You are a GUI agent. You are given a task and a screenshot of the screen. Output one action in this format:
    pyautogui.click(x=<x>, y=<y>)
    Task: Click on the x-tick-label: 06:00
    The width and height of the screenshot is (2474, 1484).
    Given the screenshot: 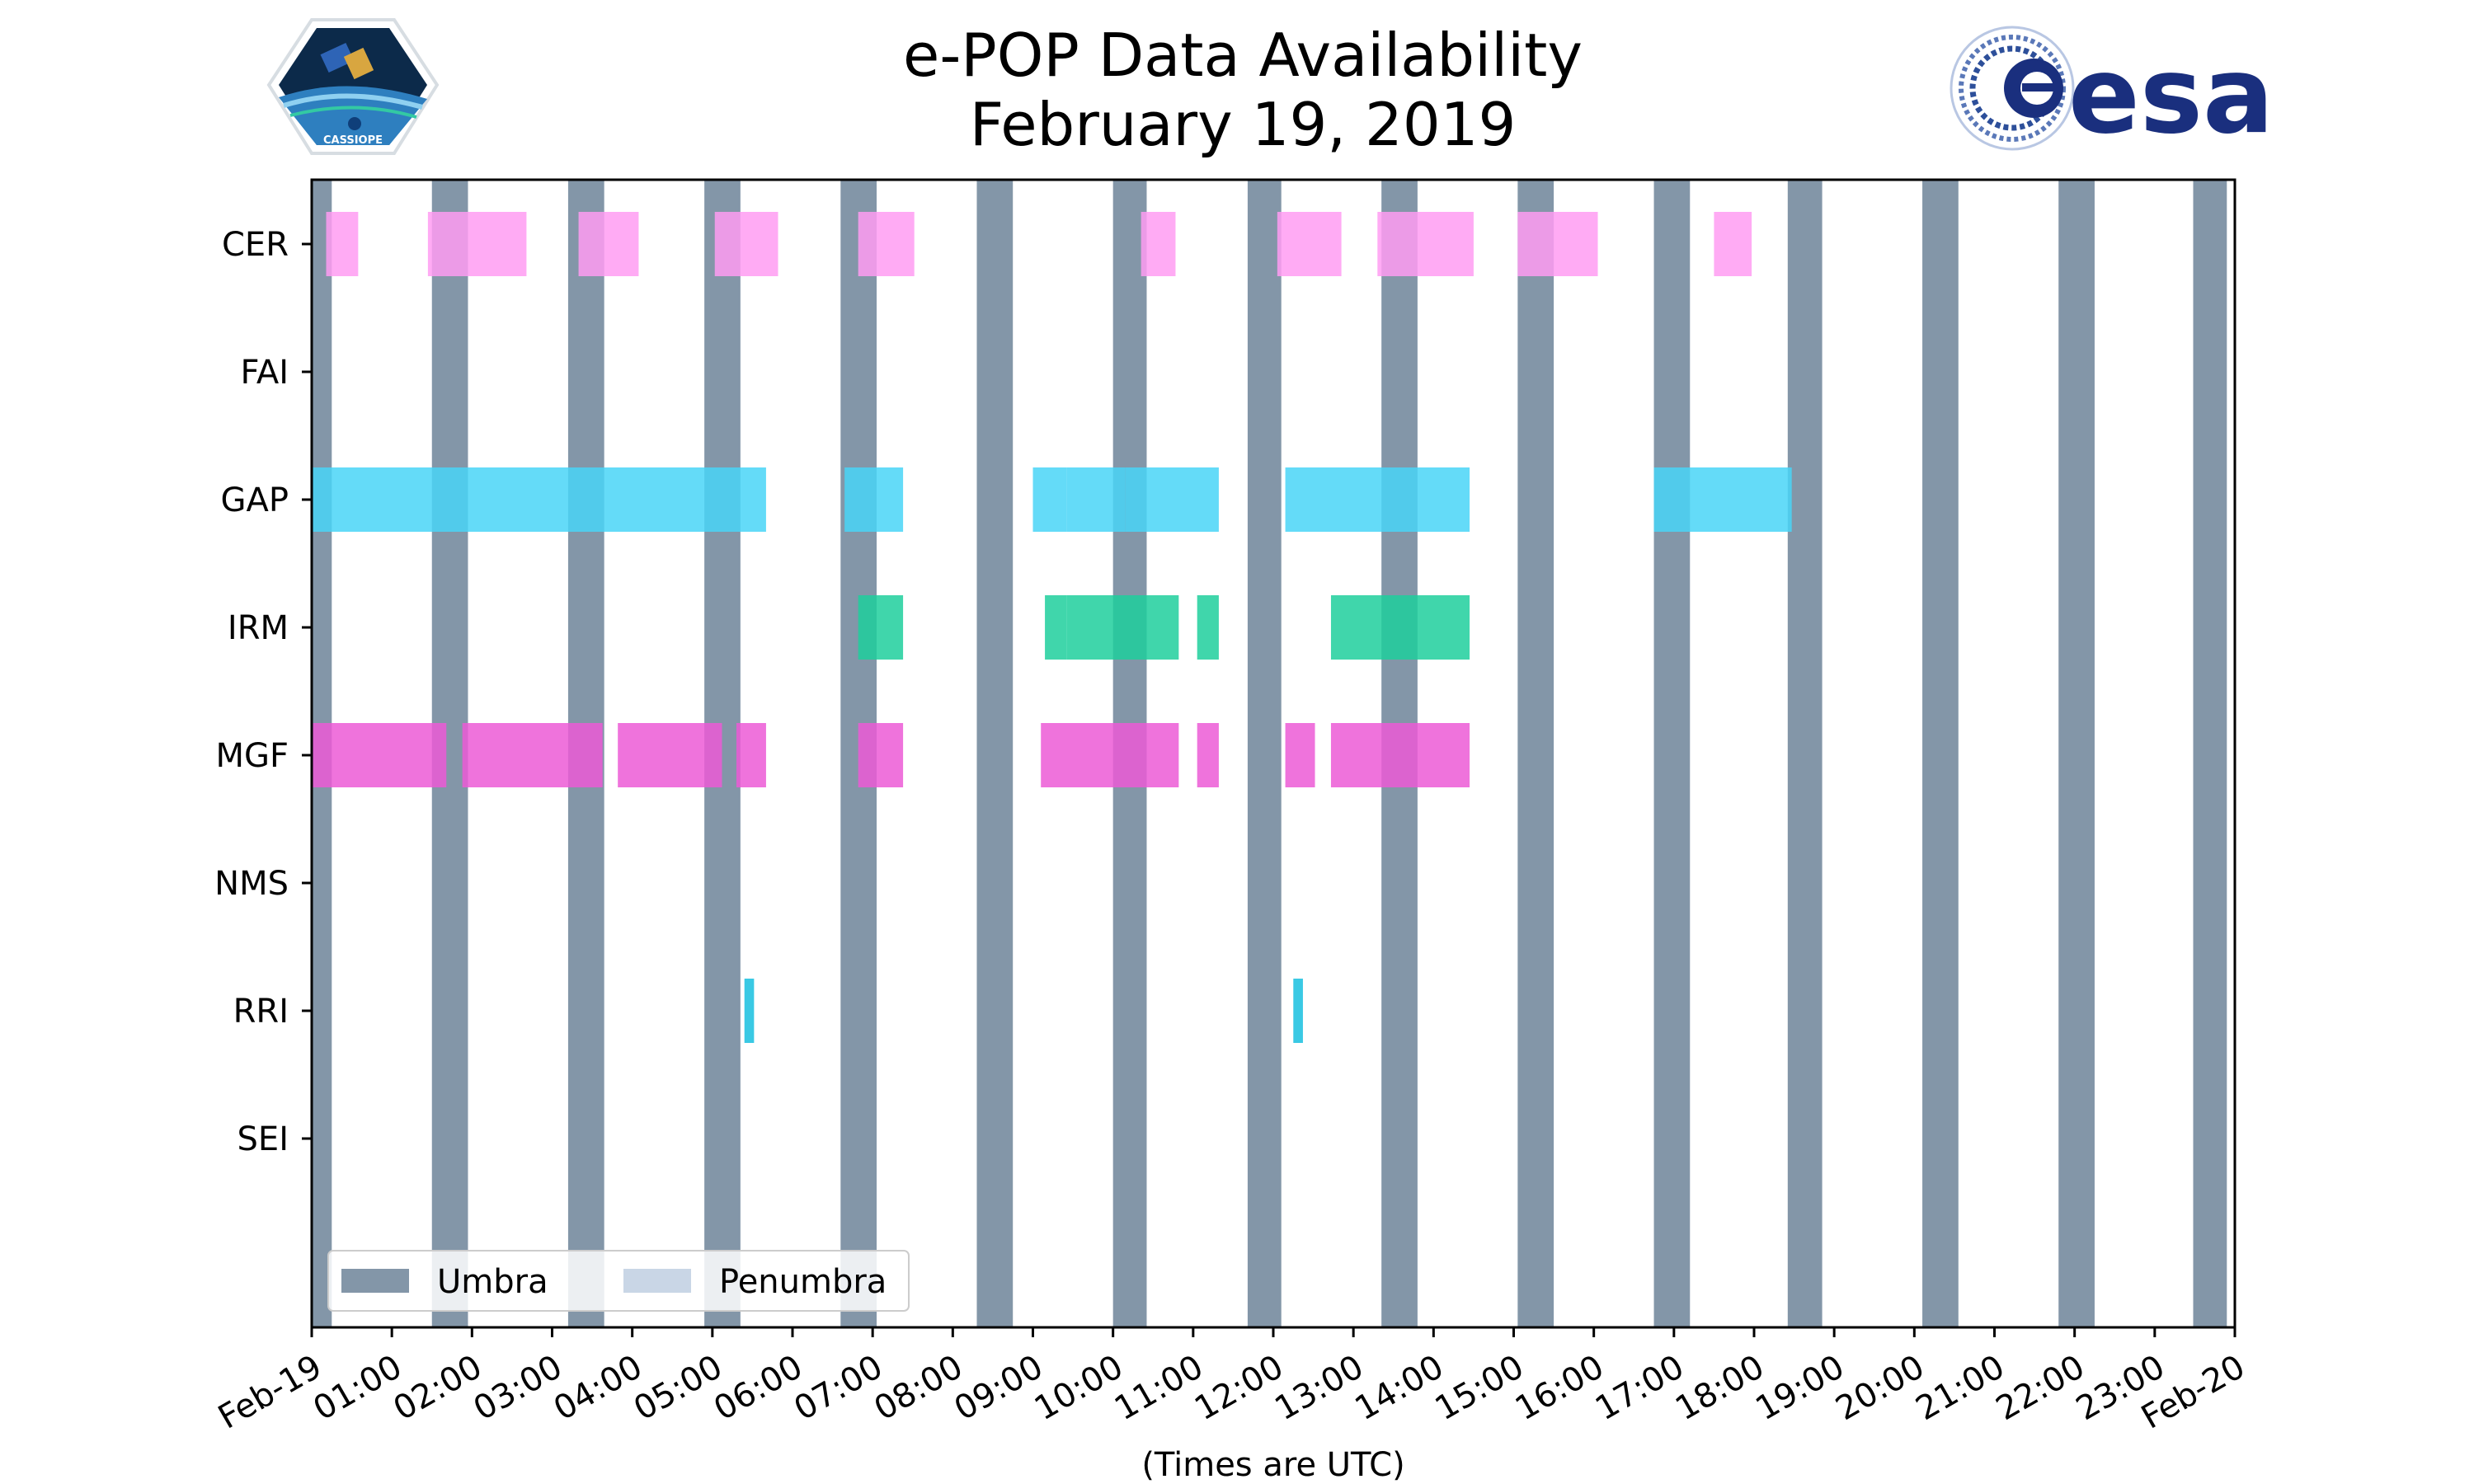 What is the action you would take?
    pyautogui.click(x=758, y=1388)
    